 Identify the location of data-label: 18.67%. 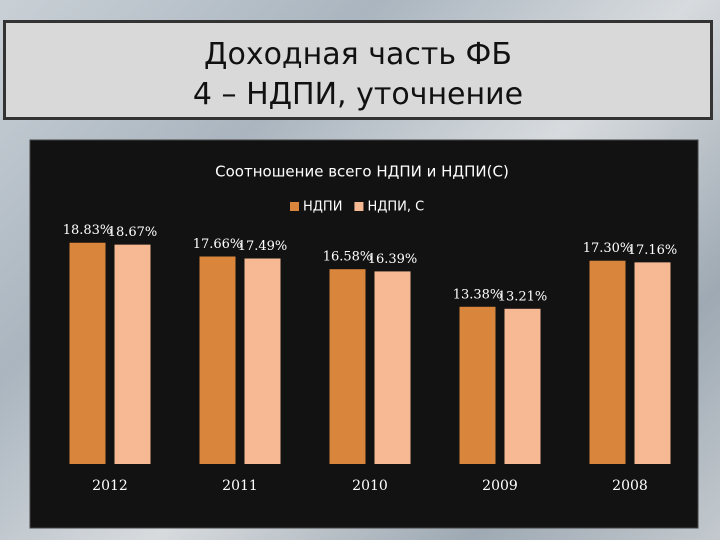
(133, 232).